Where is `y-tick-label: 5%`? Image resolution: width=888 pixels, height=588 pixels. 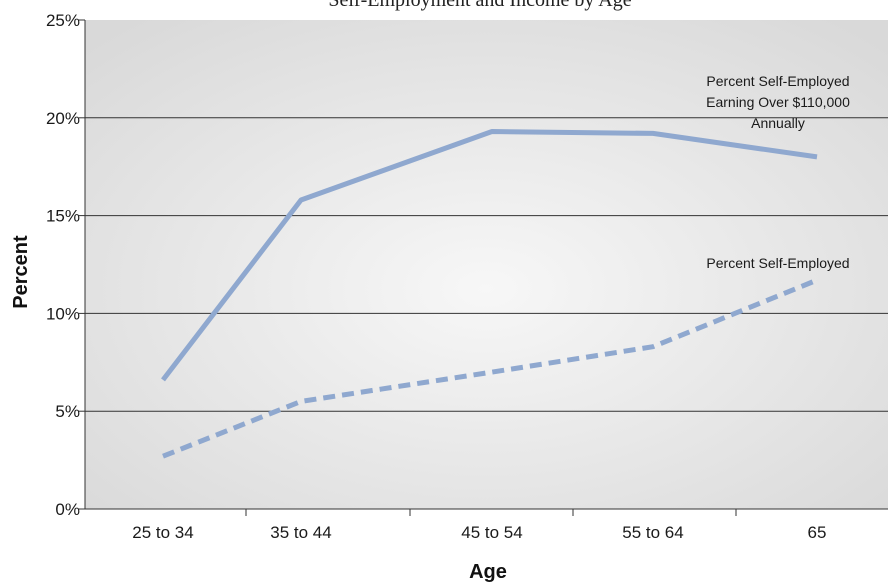
y-tick-label: 5% is located at coordinates (67, 411).